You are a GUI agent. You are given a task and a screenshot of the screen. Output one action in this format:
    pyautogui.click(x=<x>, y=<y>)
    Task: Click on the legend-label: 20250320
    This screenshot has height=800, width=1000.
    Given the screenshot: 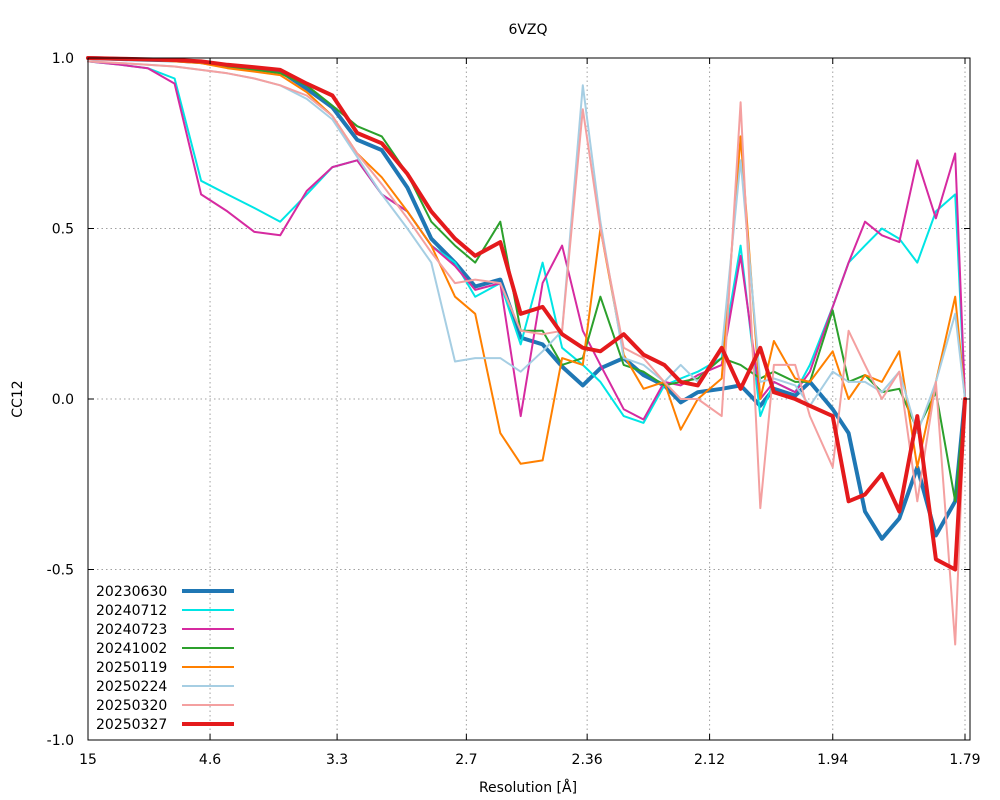 What is the action you would take?
    pyautogui.click(x=131, y=706)
    